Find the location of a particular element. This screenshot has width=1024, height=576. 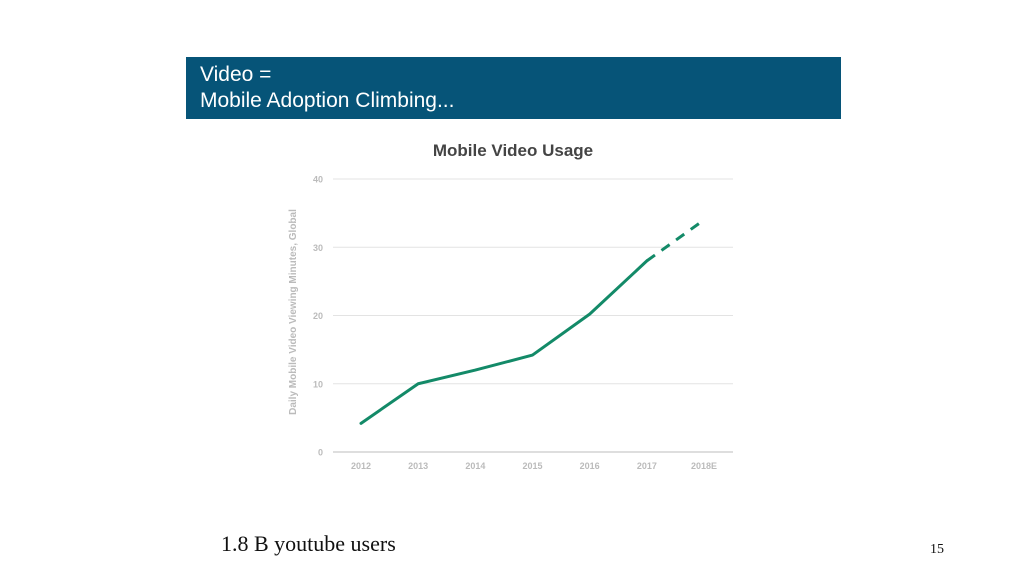

x-tick-label: 2014 is located at coordinates (475, 466).